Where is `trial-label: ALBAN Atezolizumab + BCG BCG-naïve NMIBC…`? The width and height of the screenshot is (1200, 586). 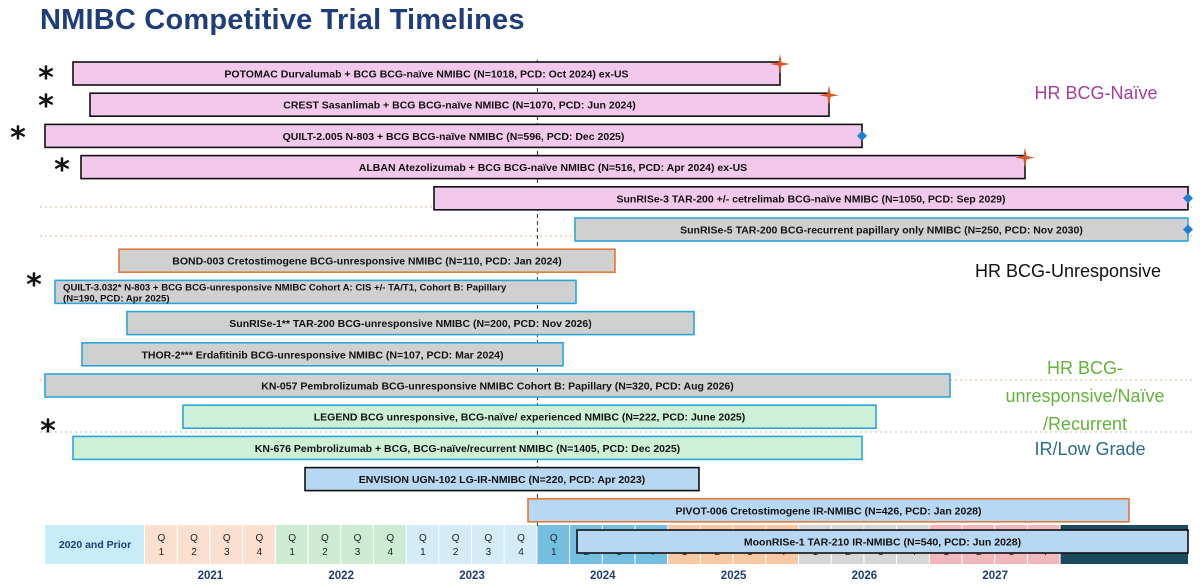 trial-label: ALBAN Atezolizumab + BCG BCG-naïve NMIBC… is located at coordinates (553, 168).